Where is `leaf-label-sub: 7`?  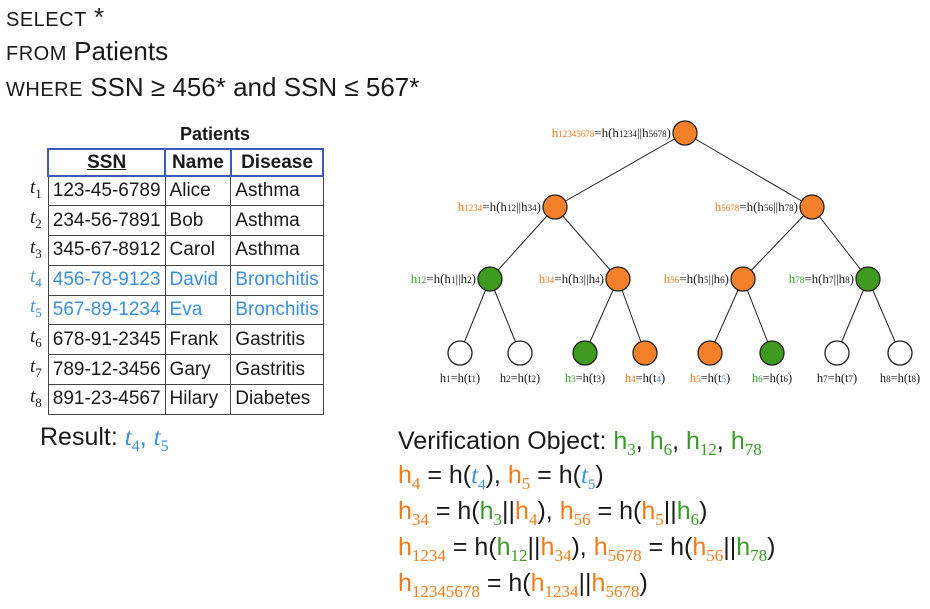 leaf-label-sub: 7 is located at coordinates (825, 379).